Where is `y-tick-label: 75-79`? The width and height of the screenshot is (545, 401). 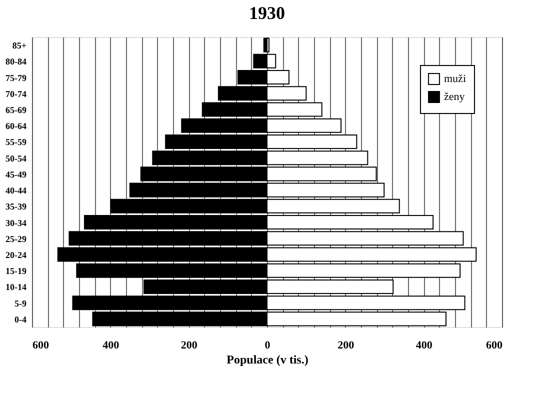
y-tick-label: 75-79 is located at coordinates (16, 77).